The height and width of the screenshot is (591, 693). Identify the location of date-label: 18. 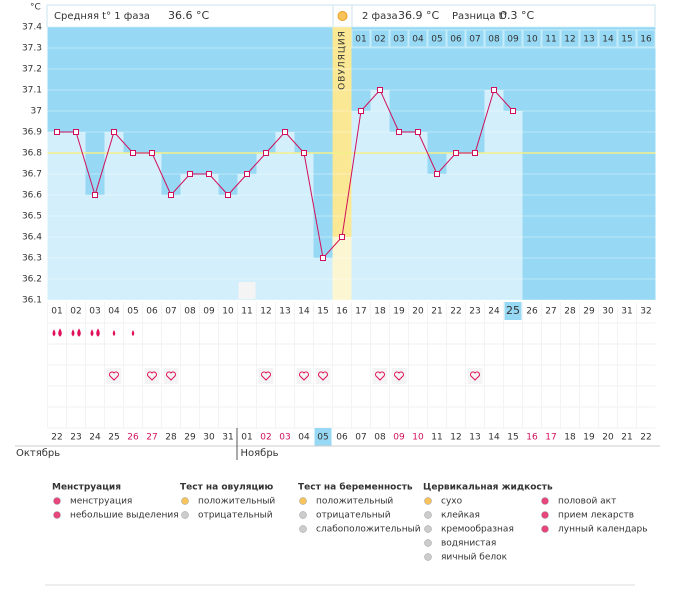
(570, 438).